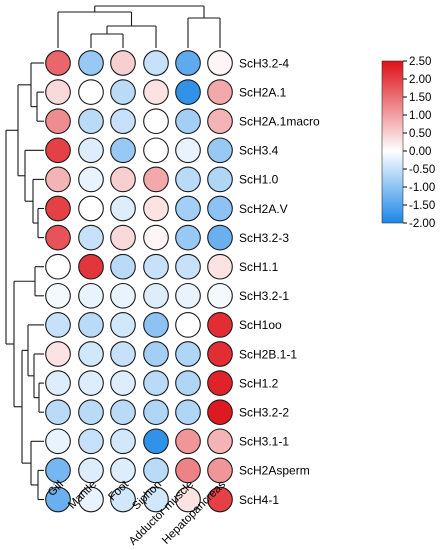 Image resolution: width=441 pixels, height=550 pixels. I want to click on row-label: ScH2A.1macro, so click(279, 122).